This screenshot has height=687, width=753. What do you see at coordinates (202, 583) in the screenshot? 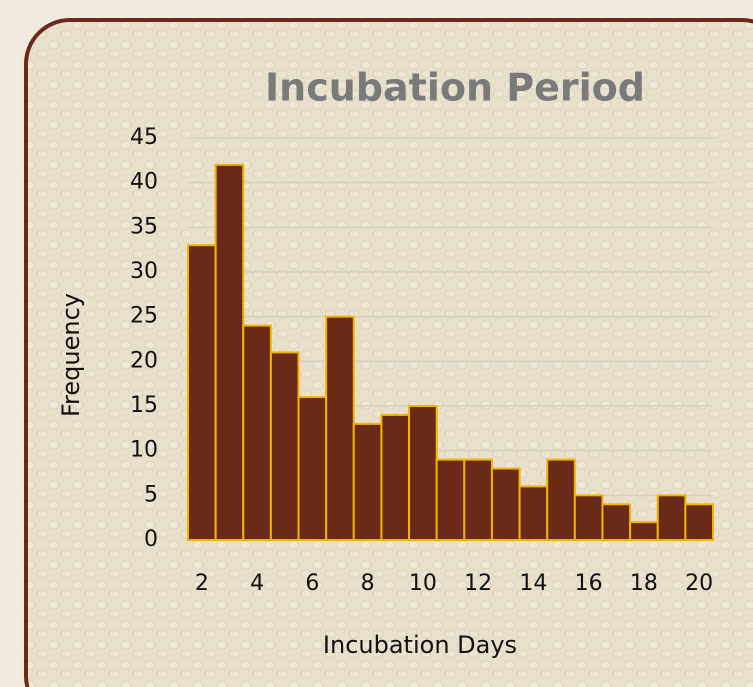
I see `x-tick-label: 2` at bounding box center [202, 583].